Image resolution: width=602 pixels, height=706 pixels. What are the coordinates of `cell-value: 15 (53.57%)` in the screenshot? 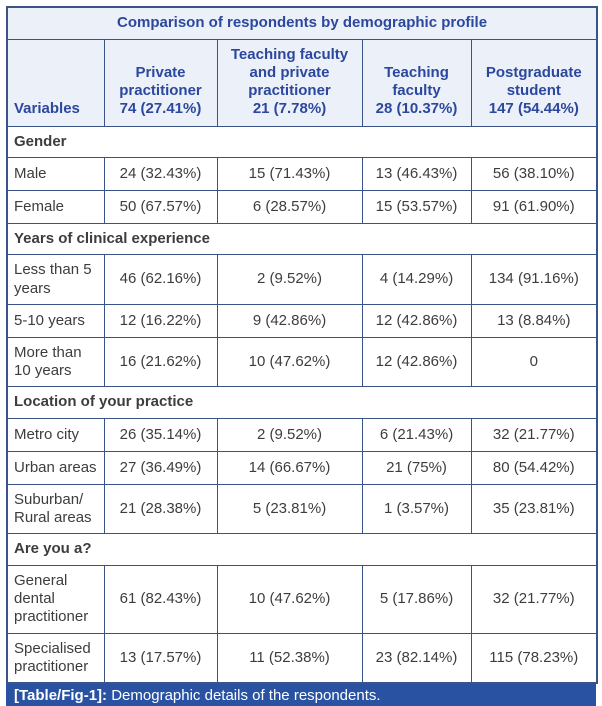 It's located at (416, 206).